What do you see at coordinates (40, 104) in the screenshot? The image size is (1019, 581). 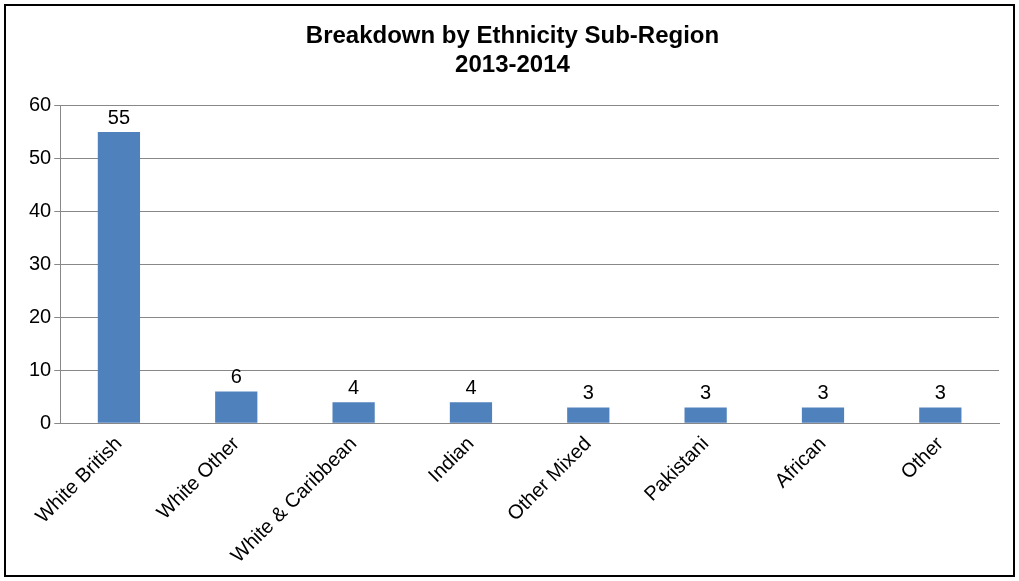 I see `y-tick-label: 60` at bounding box center [40, 104].